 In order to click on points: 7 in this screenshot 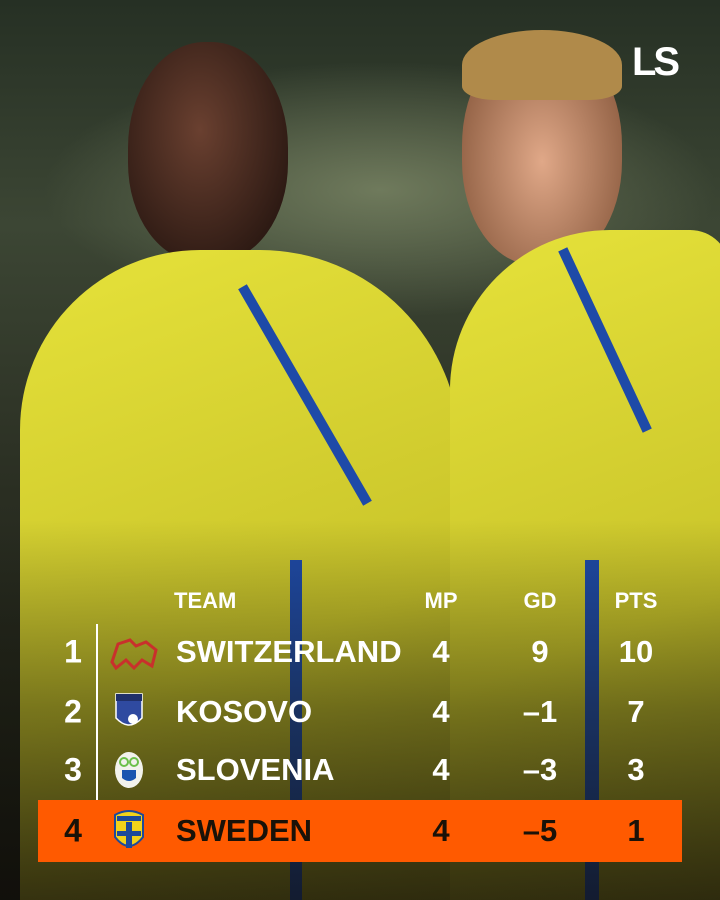, I will do `click(636, 711)`.